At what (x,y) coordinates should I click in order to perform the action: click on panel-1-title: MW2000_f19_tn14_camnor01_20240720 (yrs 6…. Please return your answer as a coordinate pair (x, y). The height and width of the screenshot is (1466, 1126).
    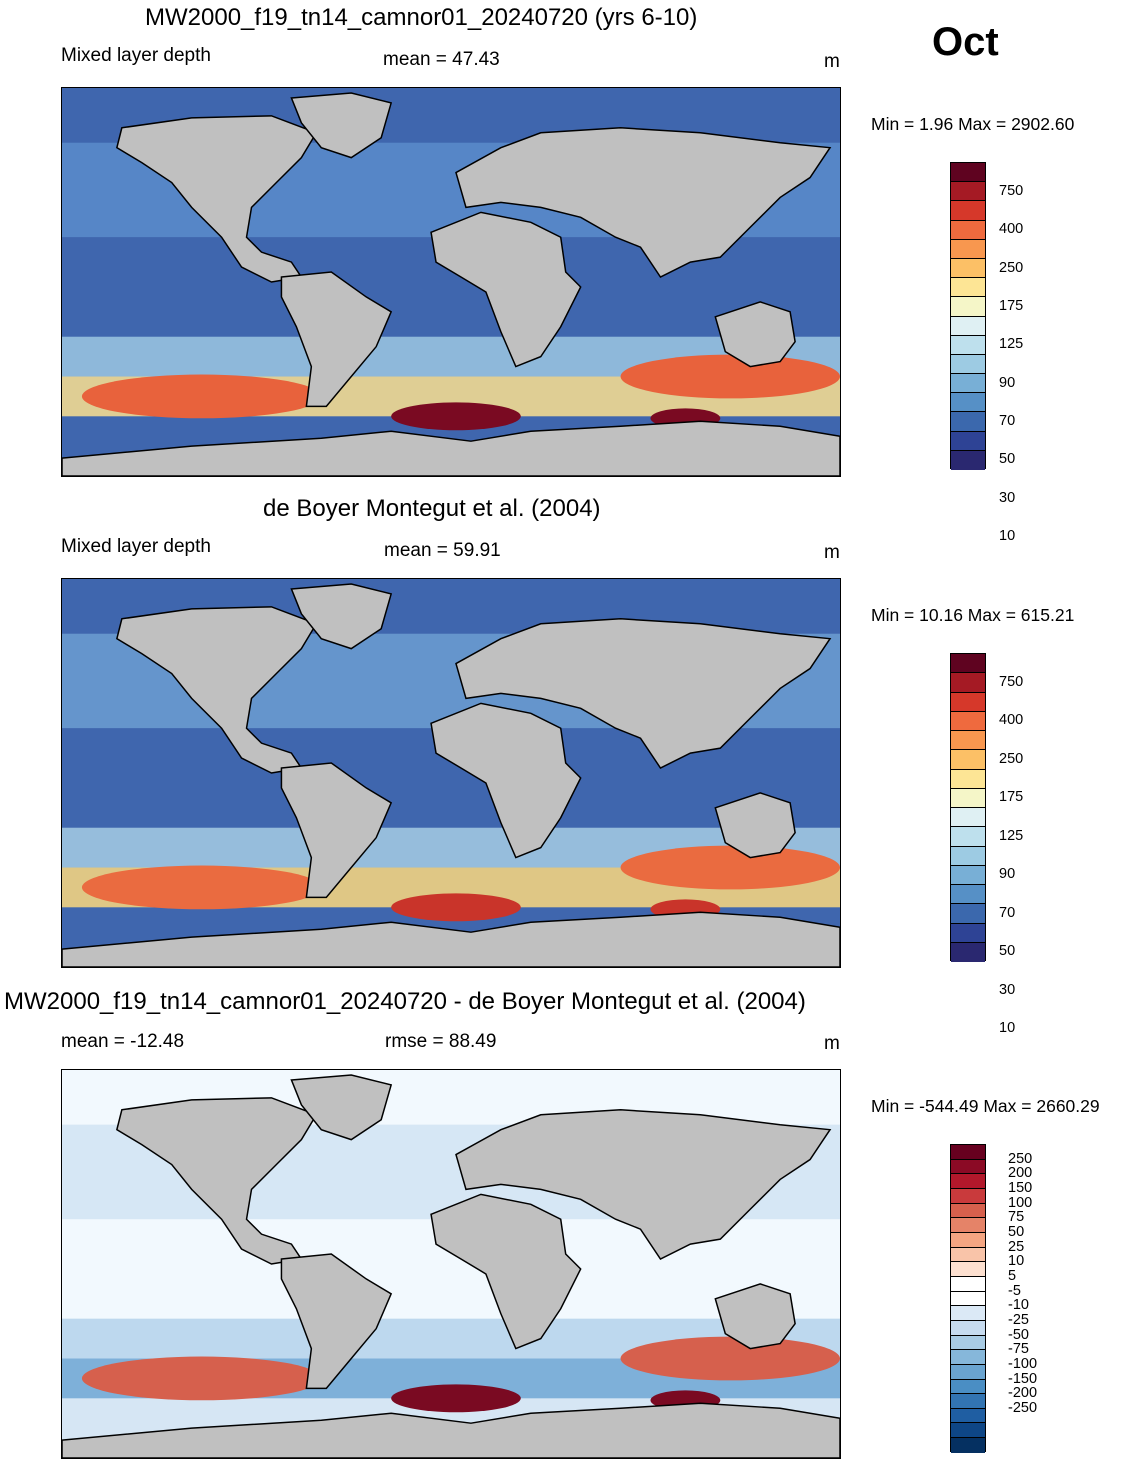
    Looking at the image, I should click on (421, 17).